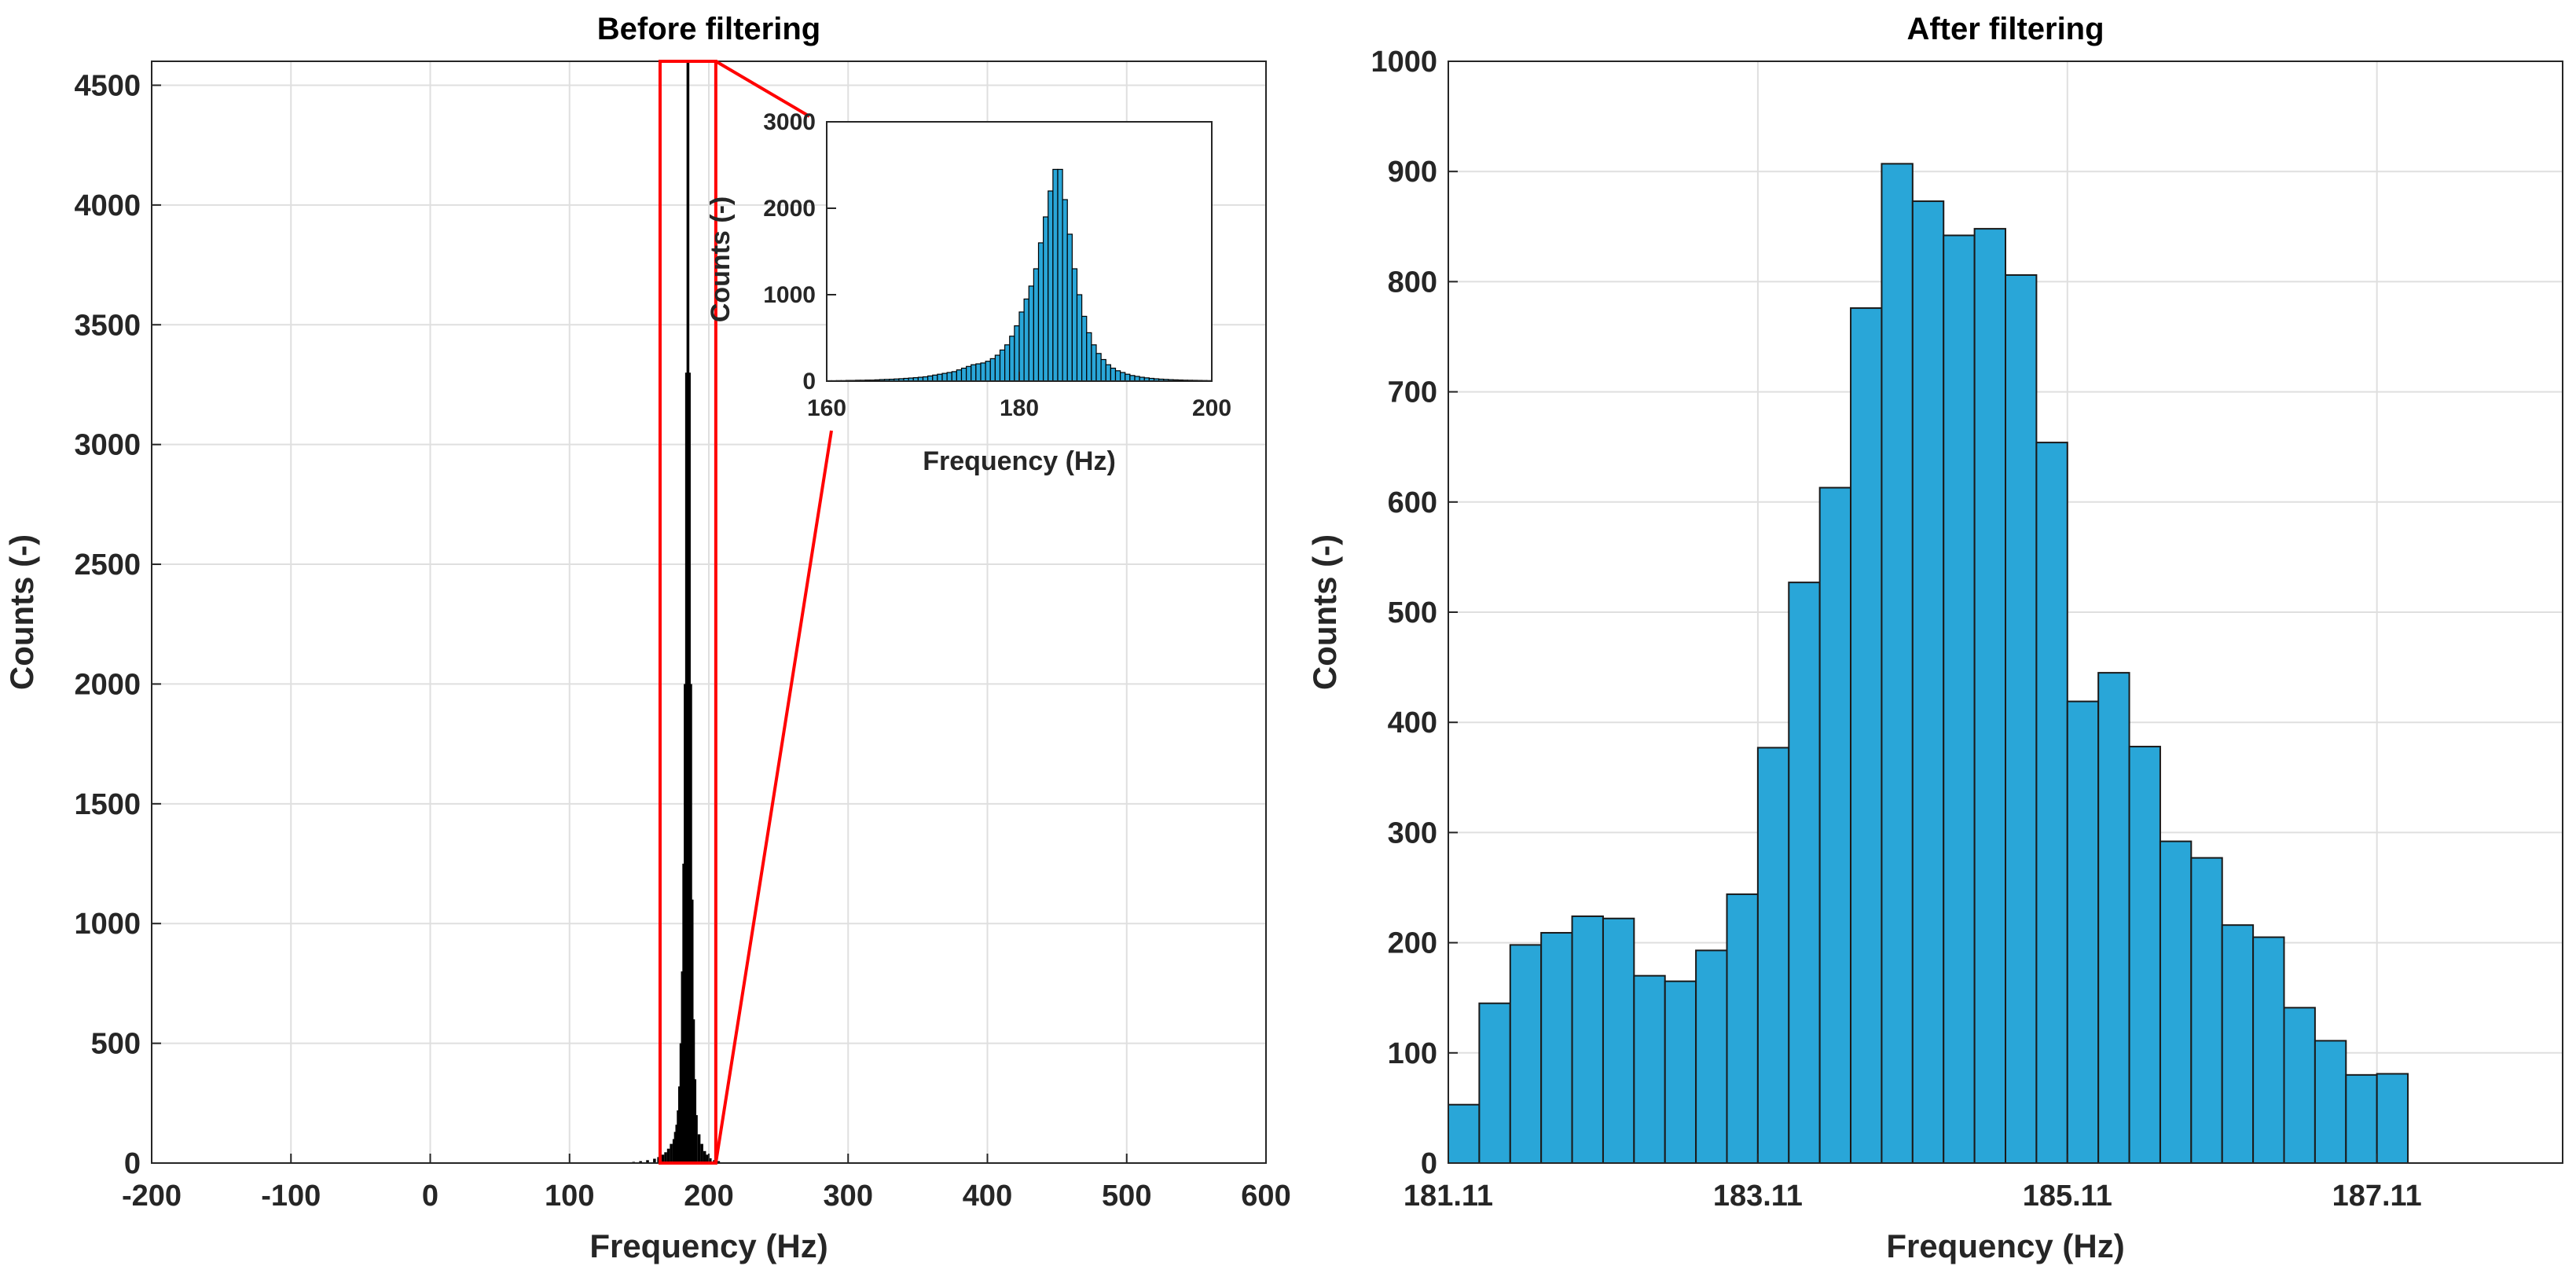 The height and width of the screenshot is (1288, 2576). What do you see at coordinates (132, 1163) in the screenshot?
I see `y-tick-label: 0` at bounding box center [132, 1163].